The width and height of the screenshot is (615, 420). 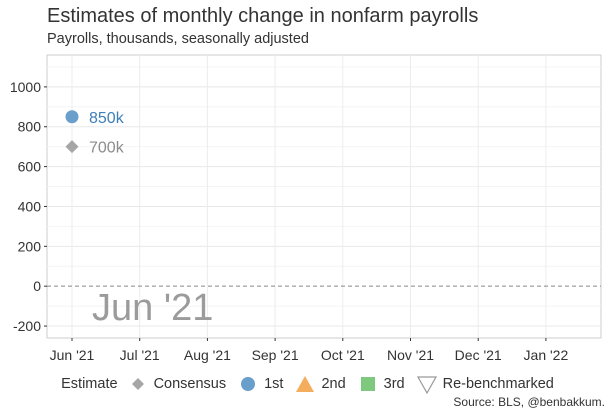 I want to click on circle-icon, so click(x=248, y=384).